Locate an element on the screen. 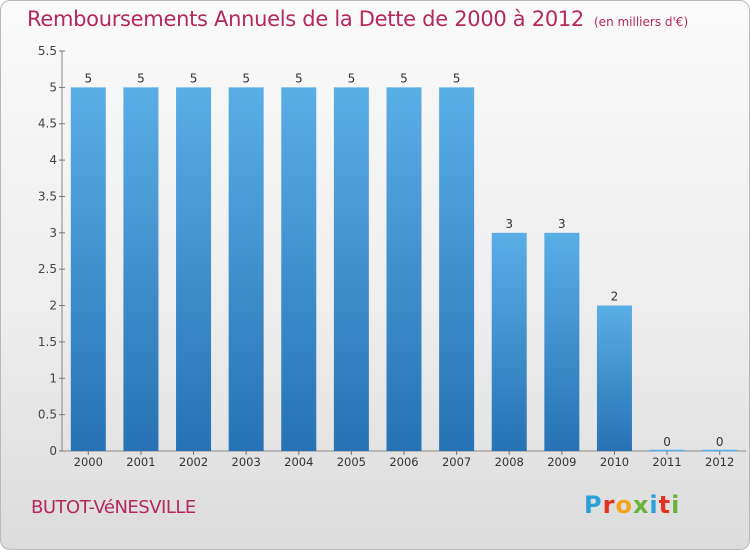 This screenshot has width=750, height=550. x-tick-label: 2012 is located at coordinates (719, 462).